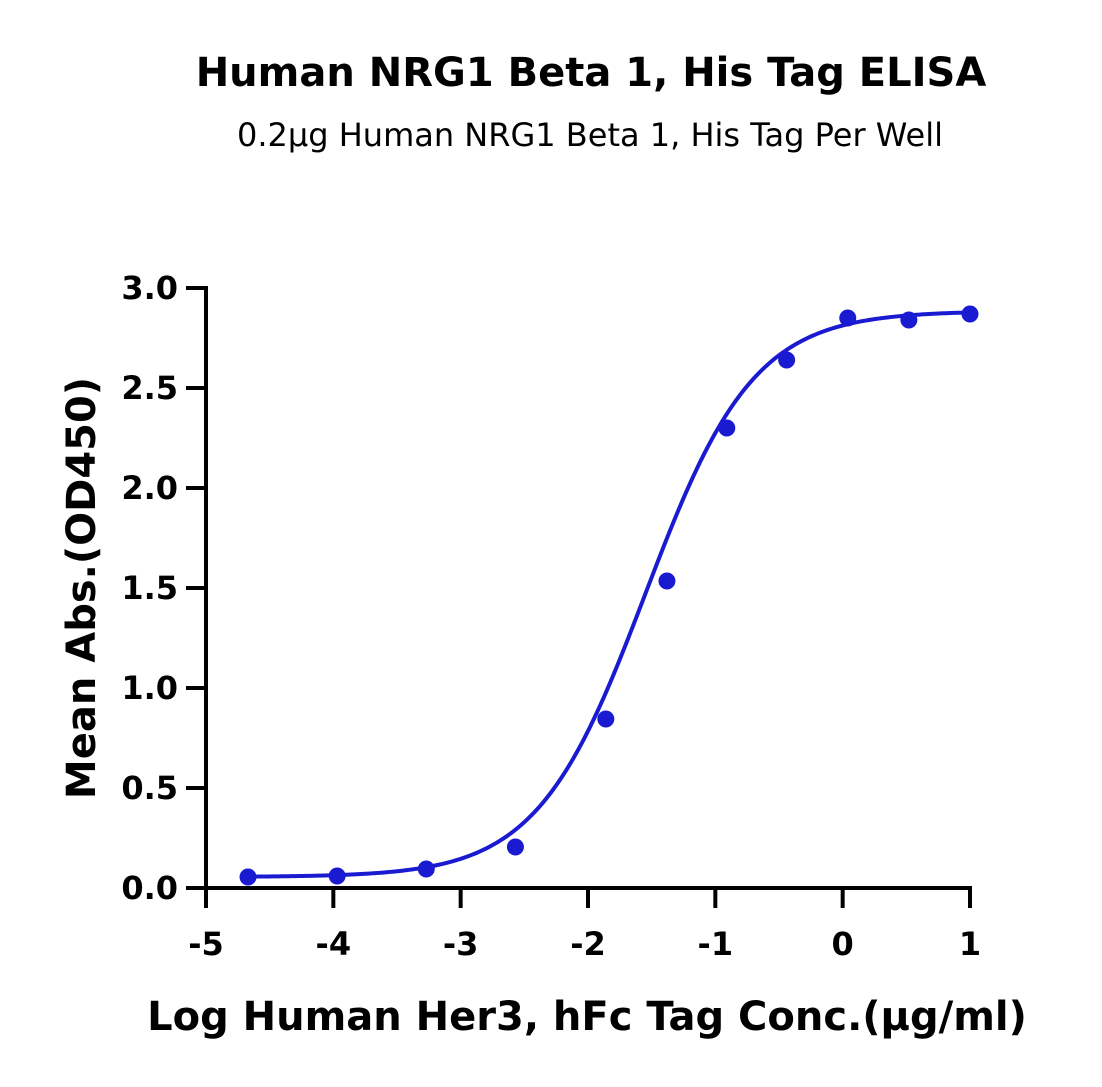 Image resolution: width=1102 pixels, height=1087 pixels. Describe the element at coordinates (591, 73) in the screenshot. I see `chart-title: Human NRG1 Beta 1, His Tag ELISA` at that location.